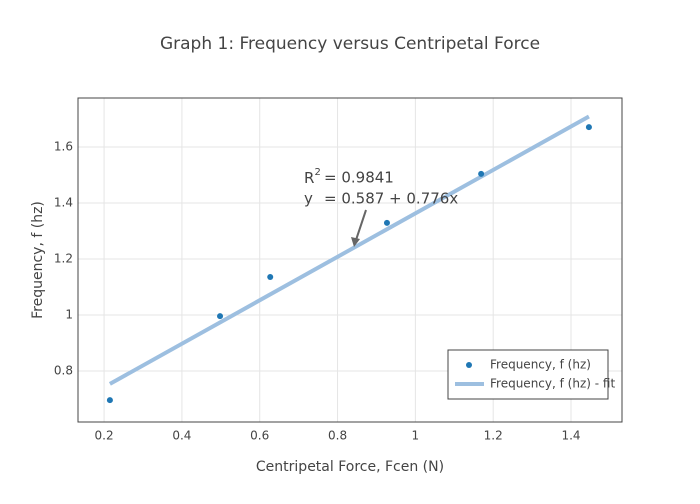 The image size is (700, 504). Describe the element at coordinates (69, 315) in the screenshot. I see `y-tick-label: 1` at that location.